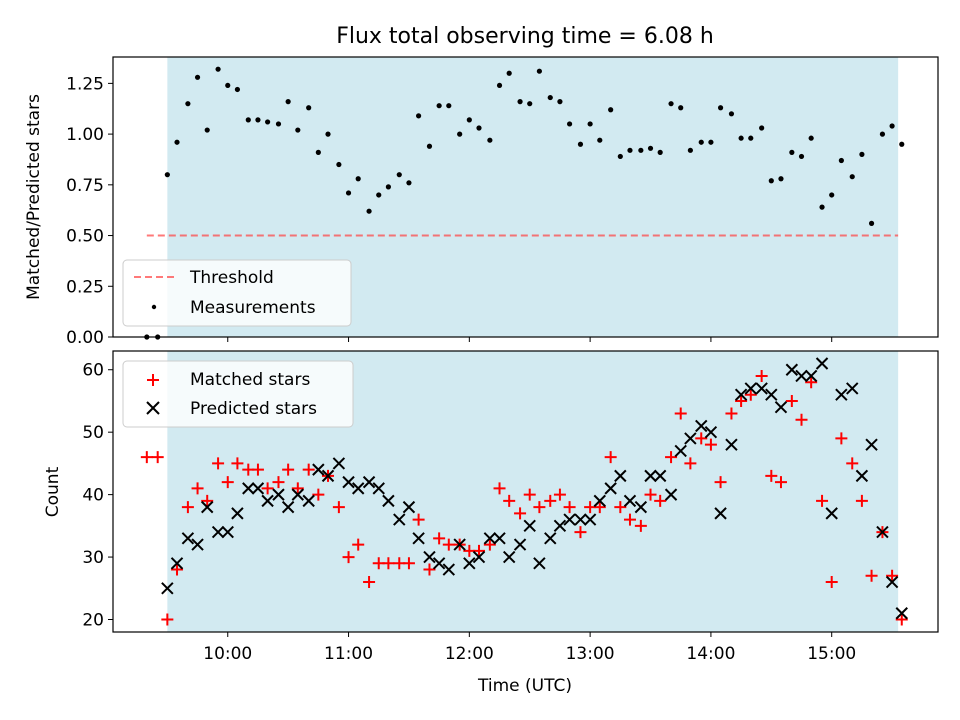 The image size is (960, 720). What do you see at coordinates (469, 654) in the screenshot?
I see `bottom-xtick-label: 12:00` at bounding box center [469, 654].